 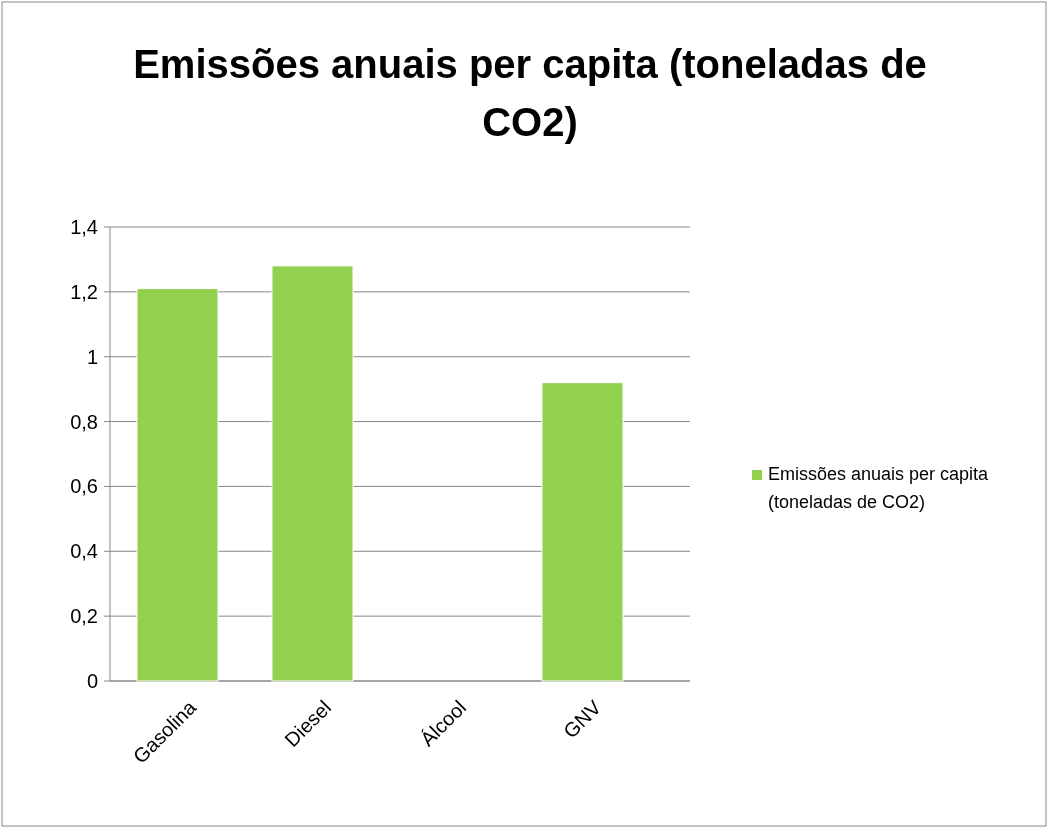 I want to click on y-tick-label: 0,4, so click(x=84, y=551).